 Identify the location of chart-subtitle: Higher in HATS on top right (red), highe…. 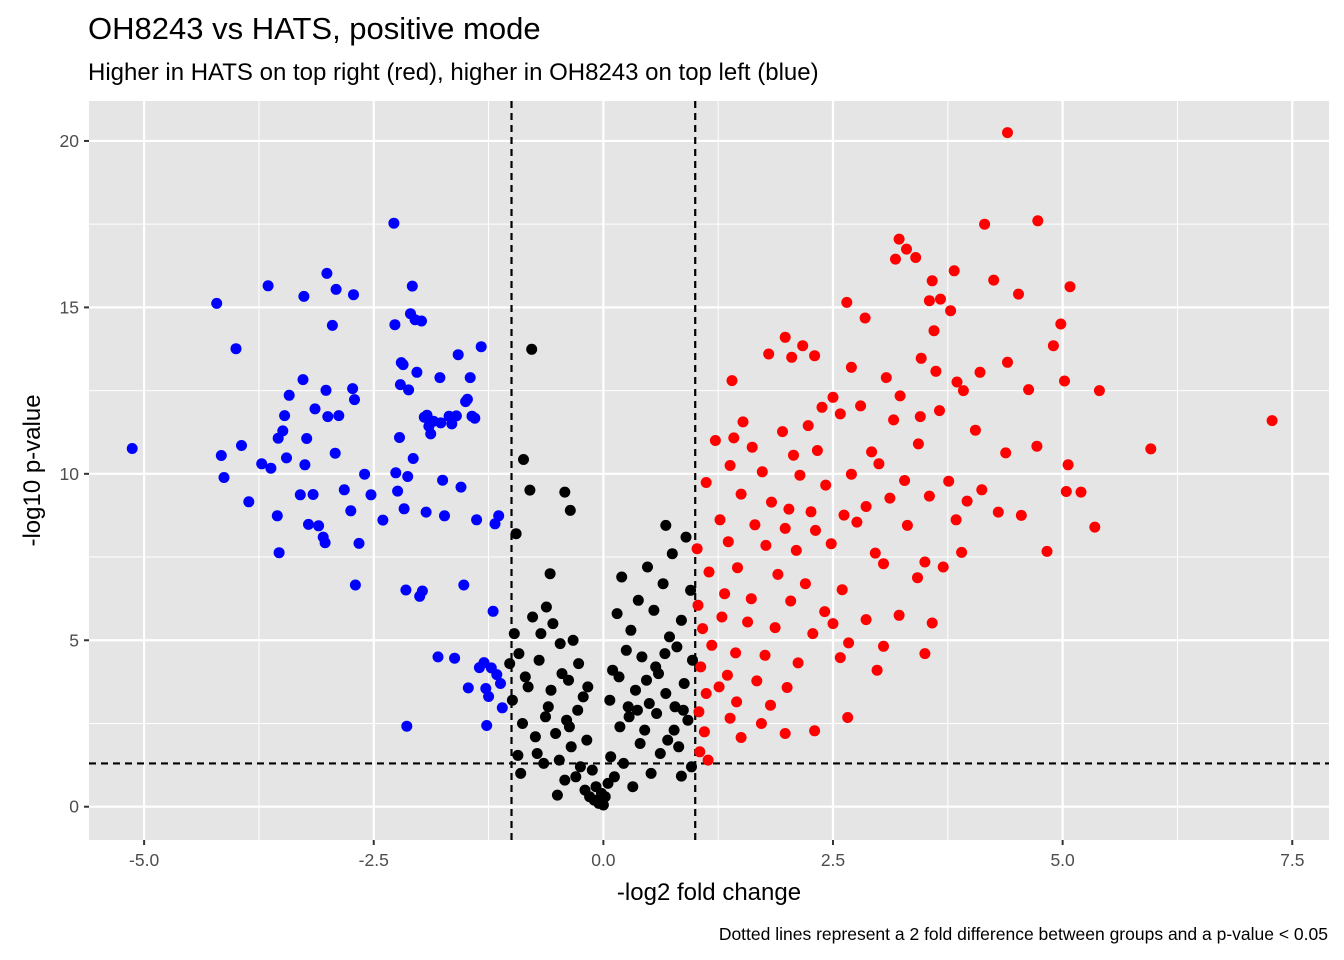
(453, 72).